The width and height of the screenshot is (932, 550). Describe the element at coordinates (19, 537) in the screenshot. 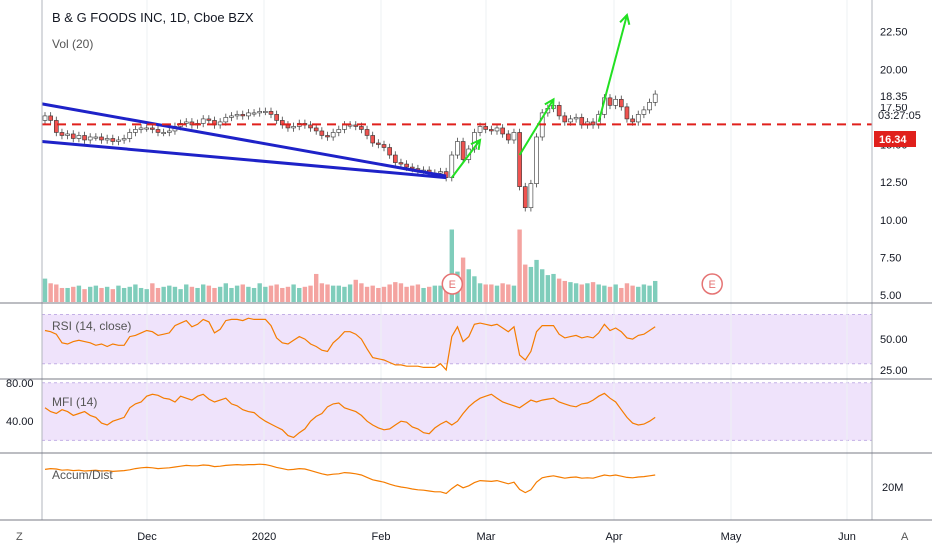

I see `timezone-button: Z` at that location.